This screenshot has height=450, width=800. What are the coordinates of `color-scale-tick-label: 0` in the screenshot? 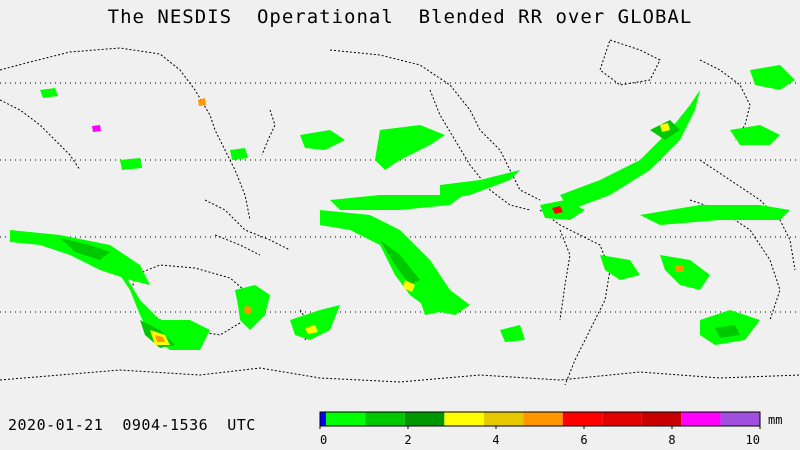 It's located at (323, 440).